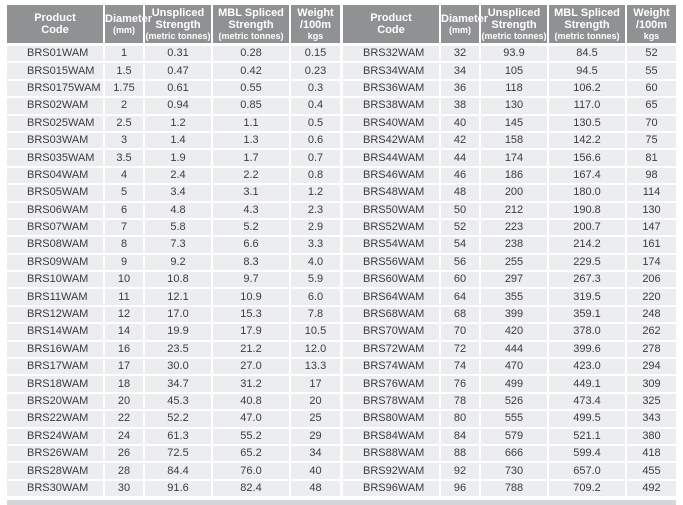  Describe the element at coordinates (173, 71) in the screenshot. I see `table-row: BRS015WAM 1.5 0.47 0.42 0.23` at that location.